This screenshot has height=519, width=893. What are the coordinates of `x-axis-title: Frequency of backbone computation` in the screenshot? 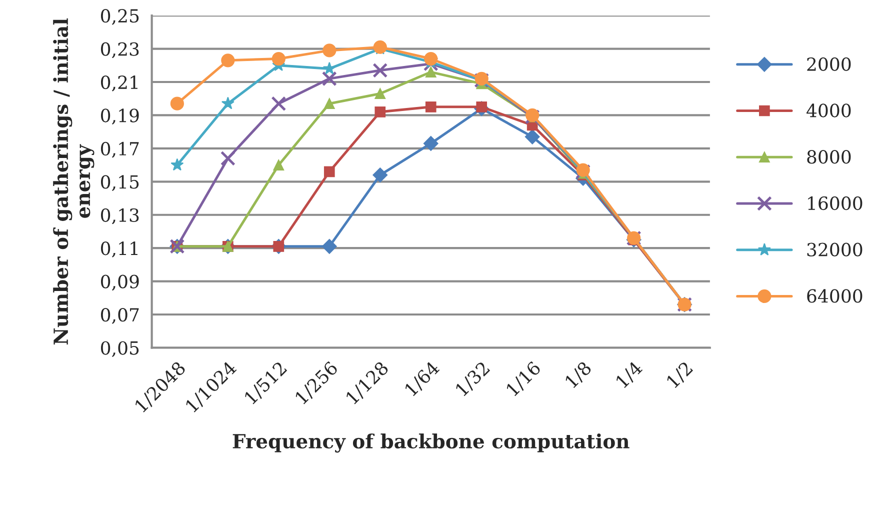 It's located at (431, 443).